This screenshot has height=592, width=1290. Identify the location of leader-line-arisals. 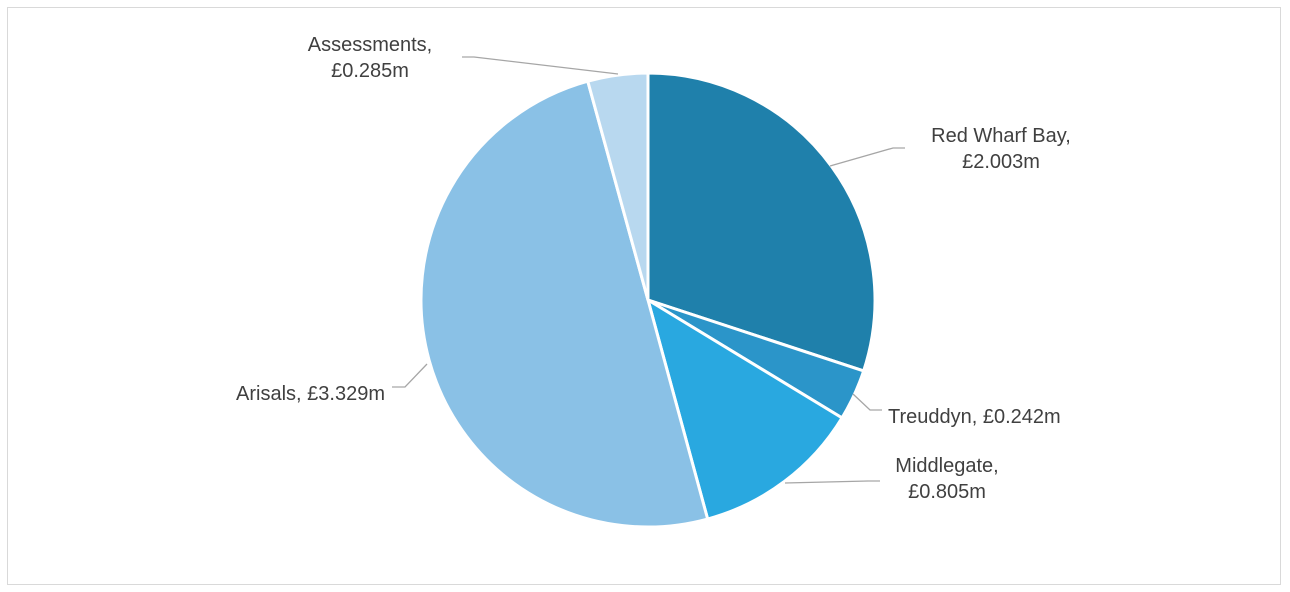
(410, 375).